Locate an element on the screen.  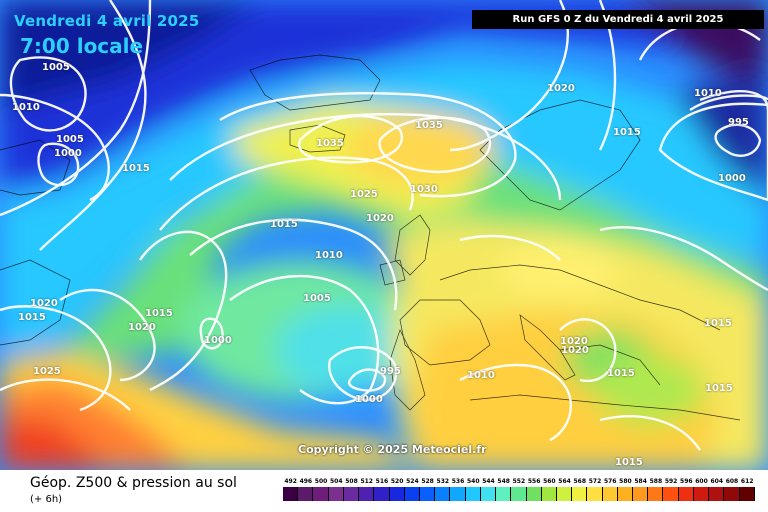
scale-value: 608 is located at coordinates (732, 481).